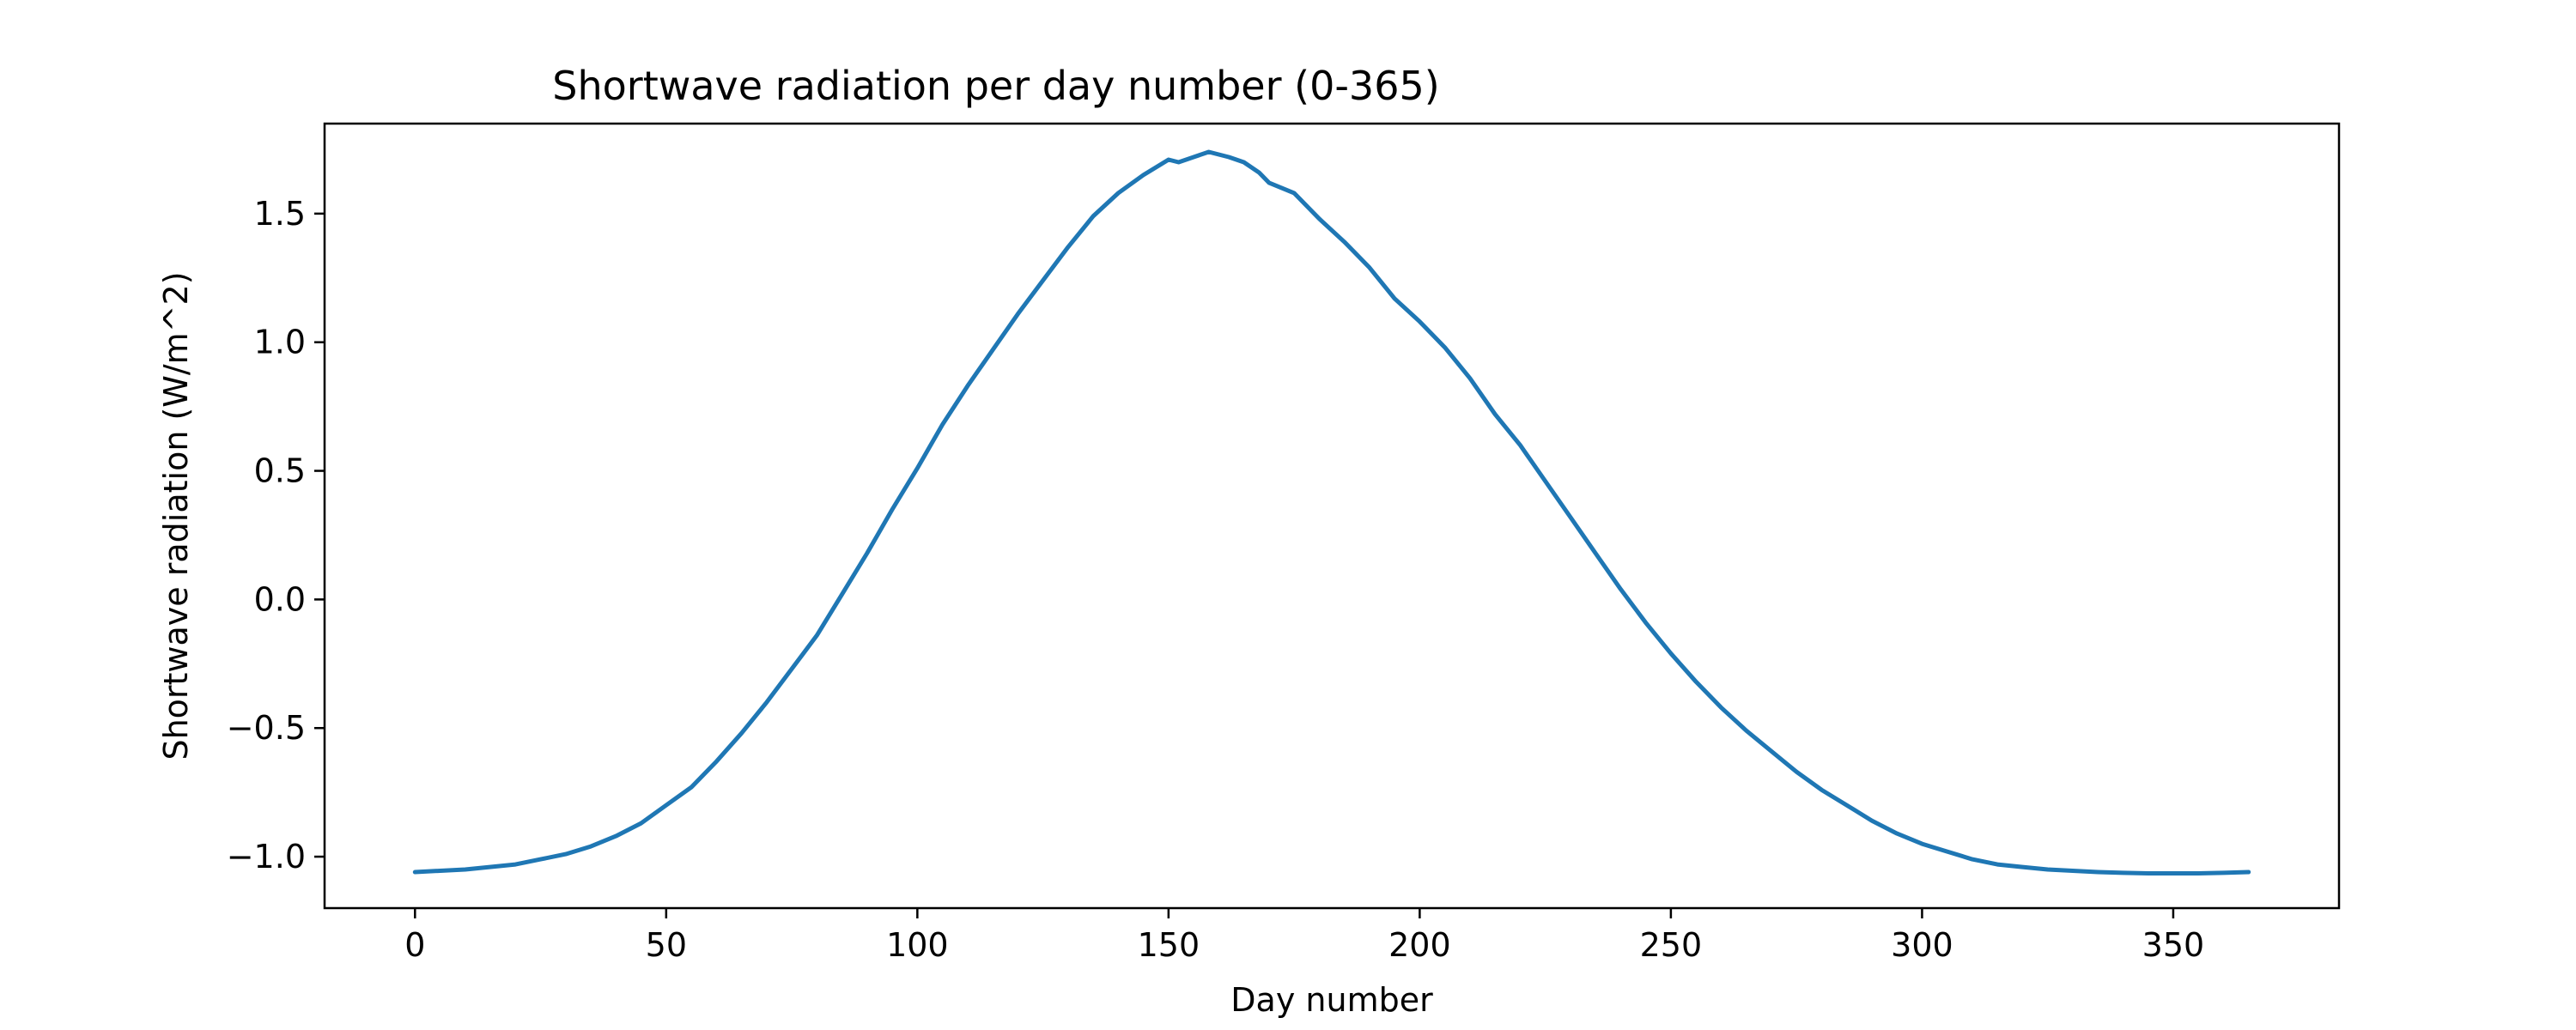 This screenshot has height=1030, width=2576. I want to click on x-tick-label: 300, so click(1922, 945).